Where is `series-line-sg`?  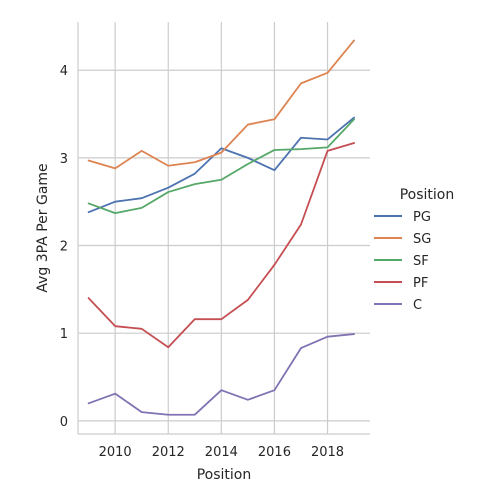
series-line-sg is located at coordinates (221, 104).